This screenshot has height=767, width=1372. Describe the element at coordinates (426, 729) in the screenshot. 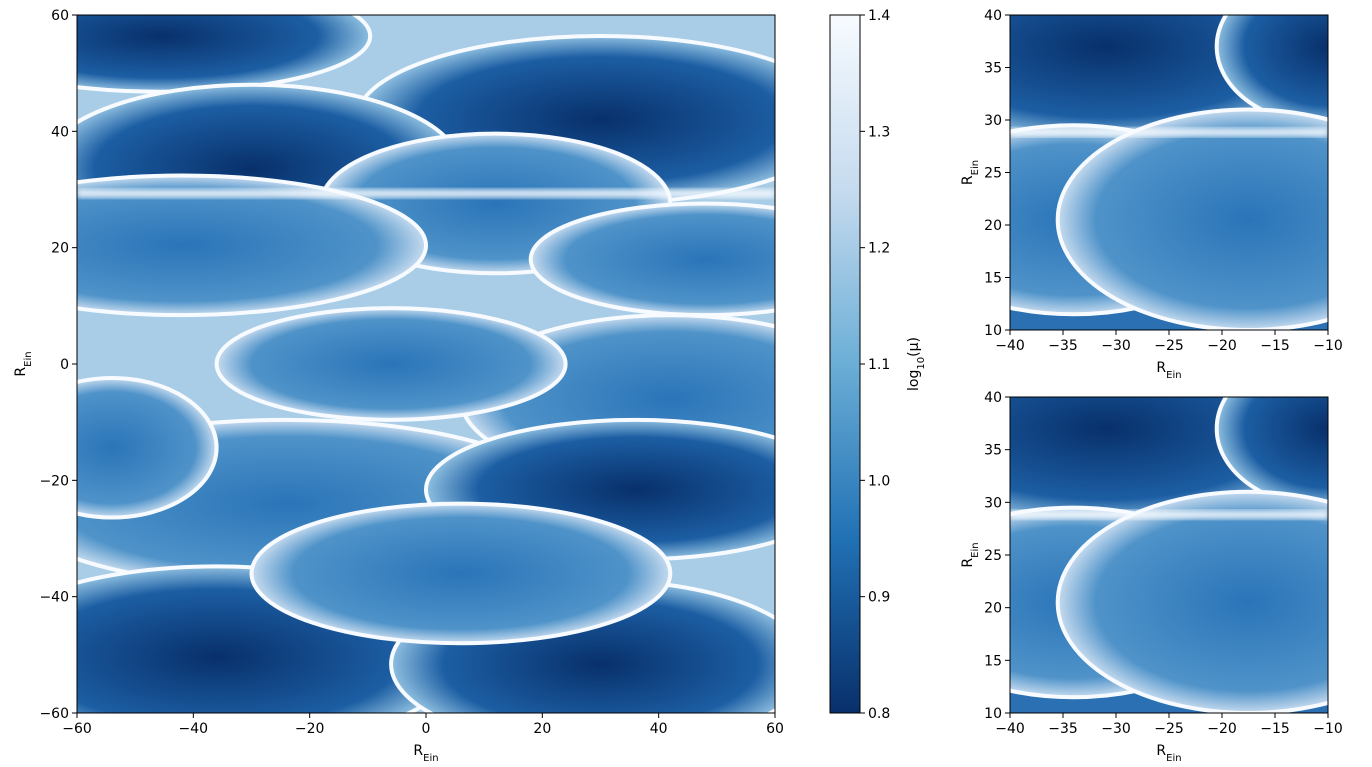

I see `x-tick-label: 0` at that location.